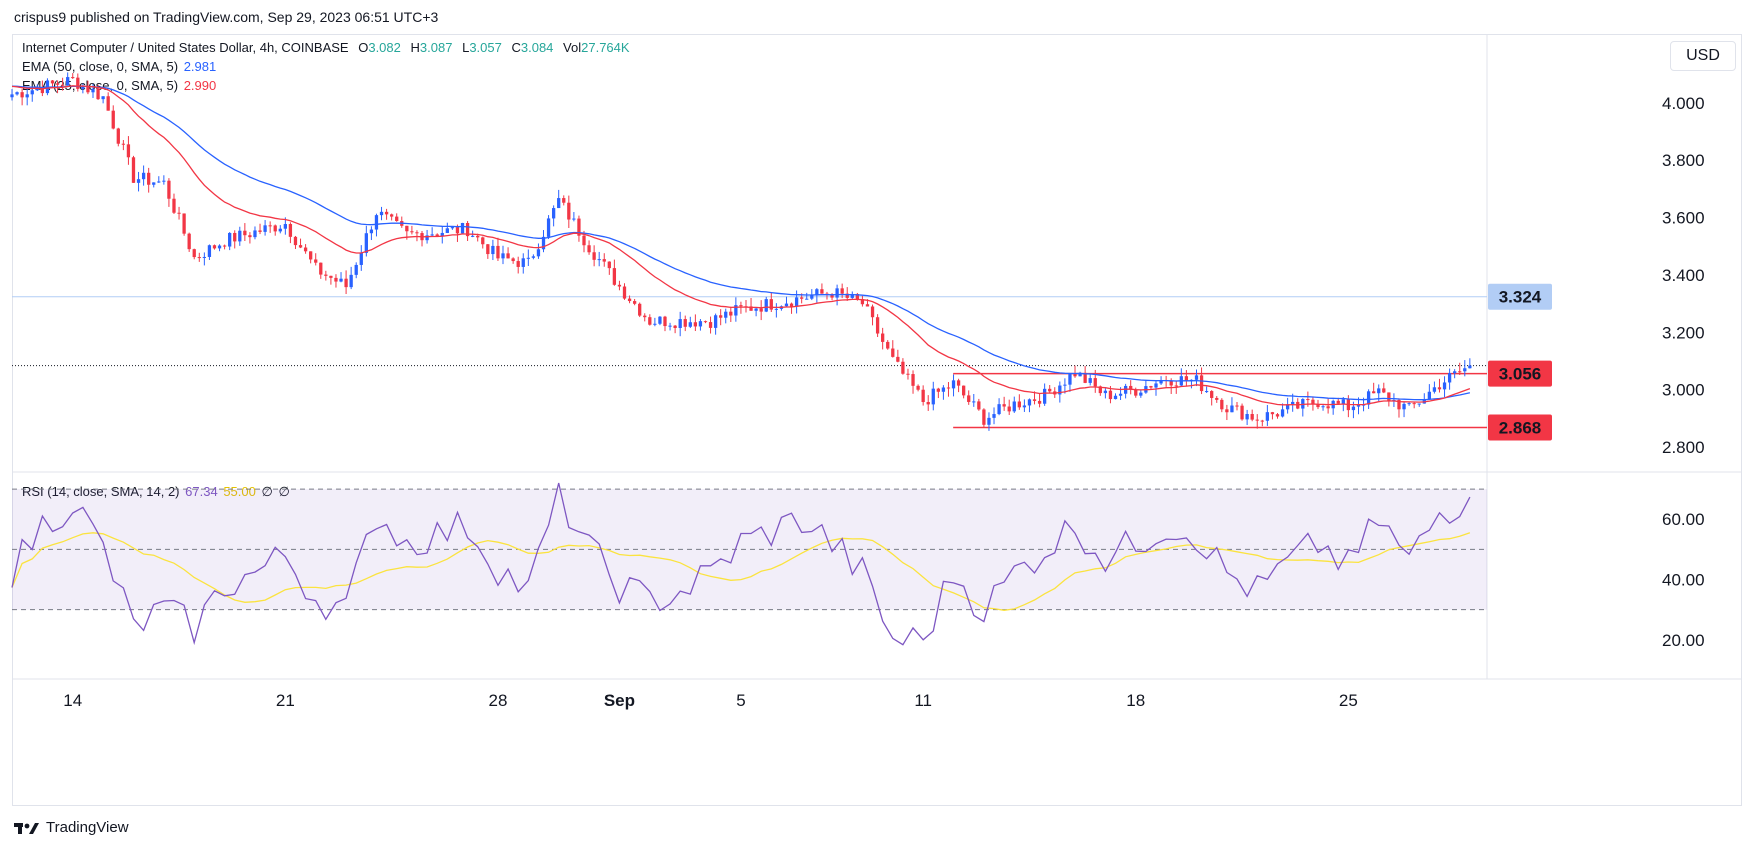 The height and width of the screenshot is (851, 1754). Describe the element at coordinates (267, 491) in the screenshot. I see `rsi-extra-1: ∅` at that location.